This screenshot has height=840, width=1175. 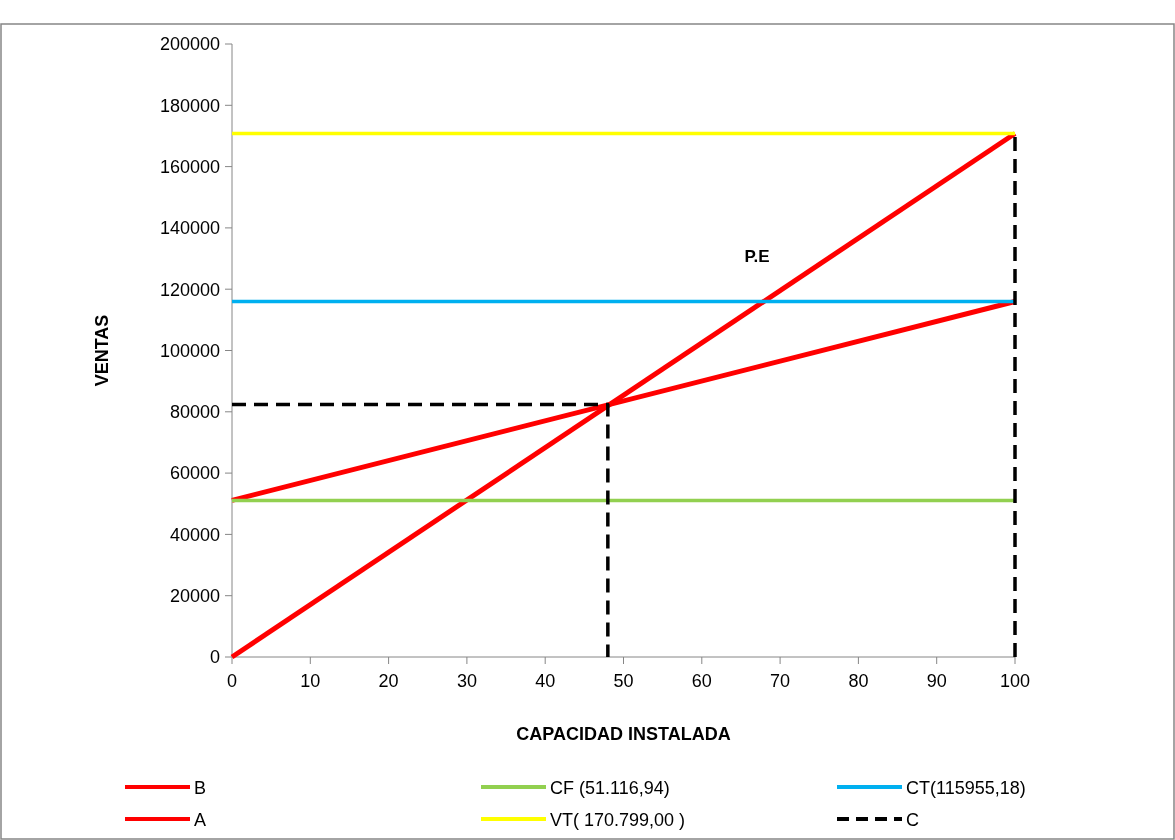 What do you see at coordinates (388, 681) in the screenshot?
I see `x-tick-label: 20` at bounding box center [388, 681].